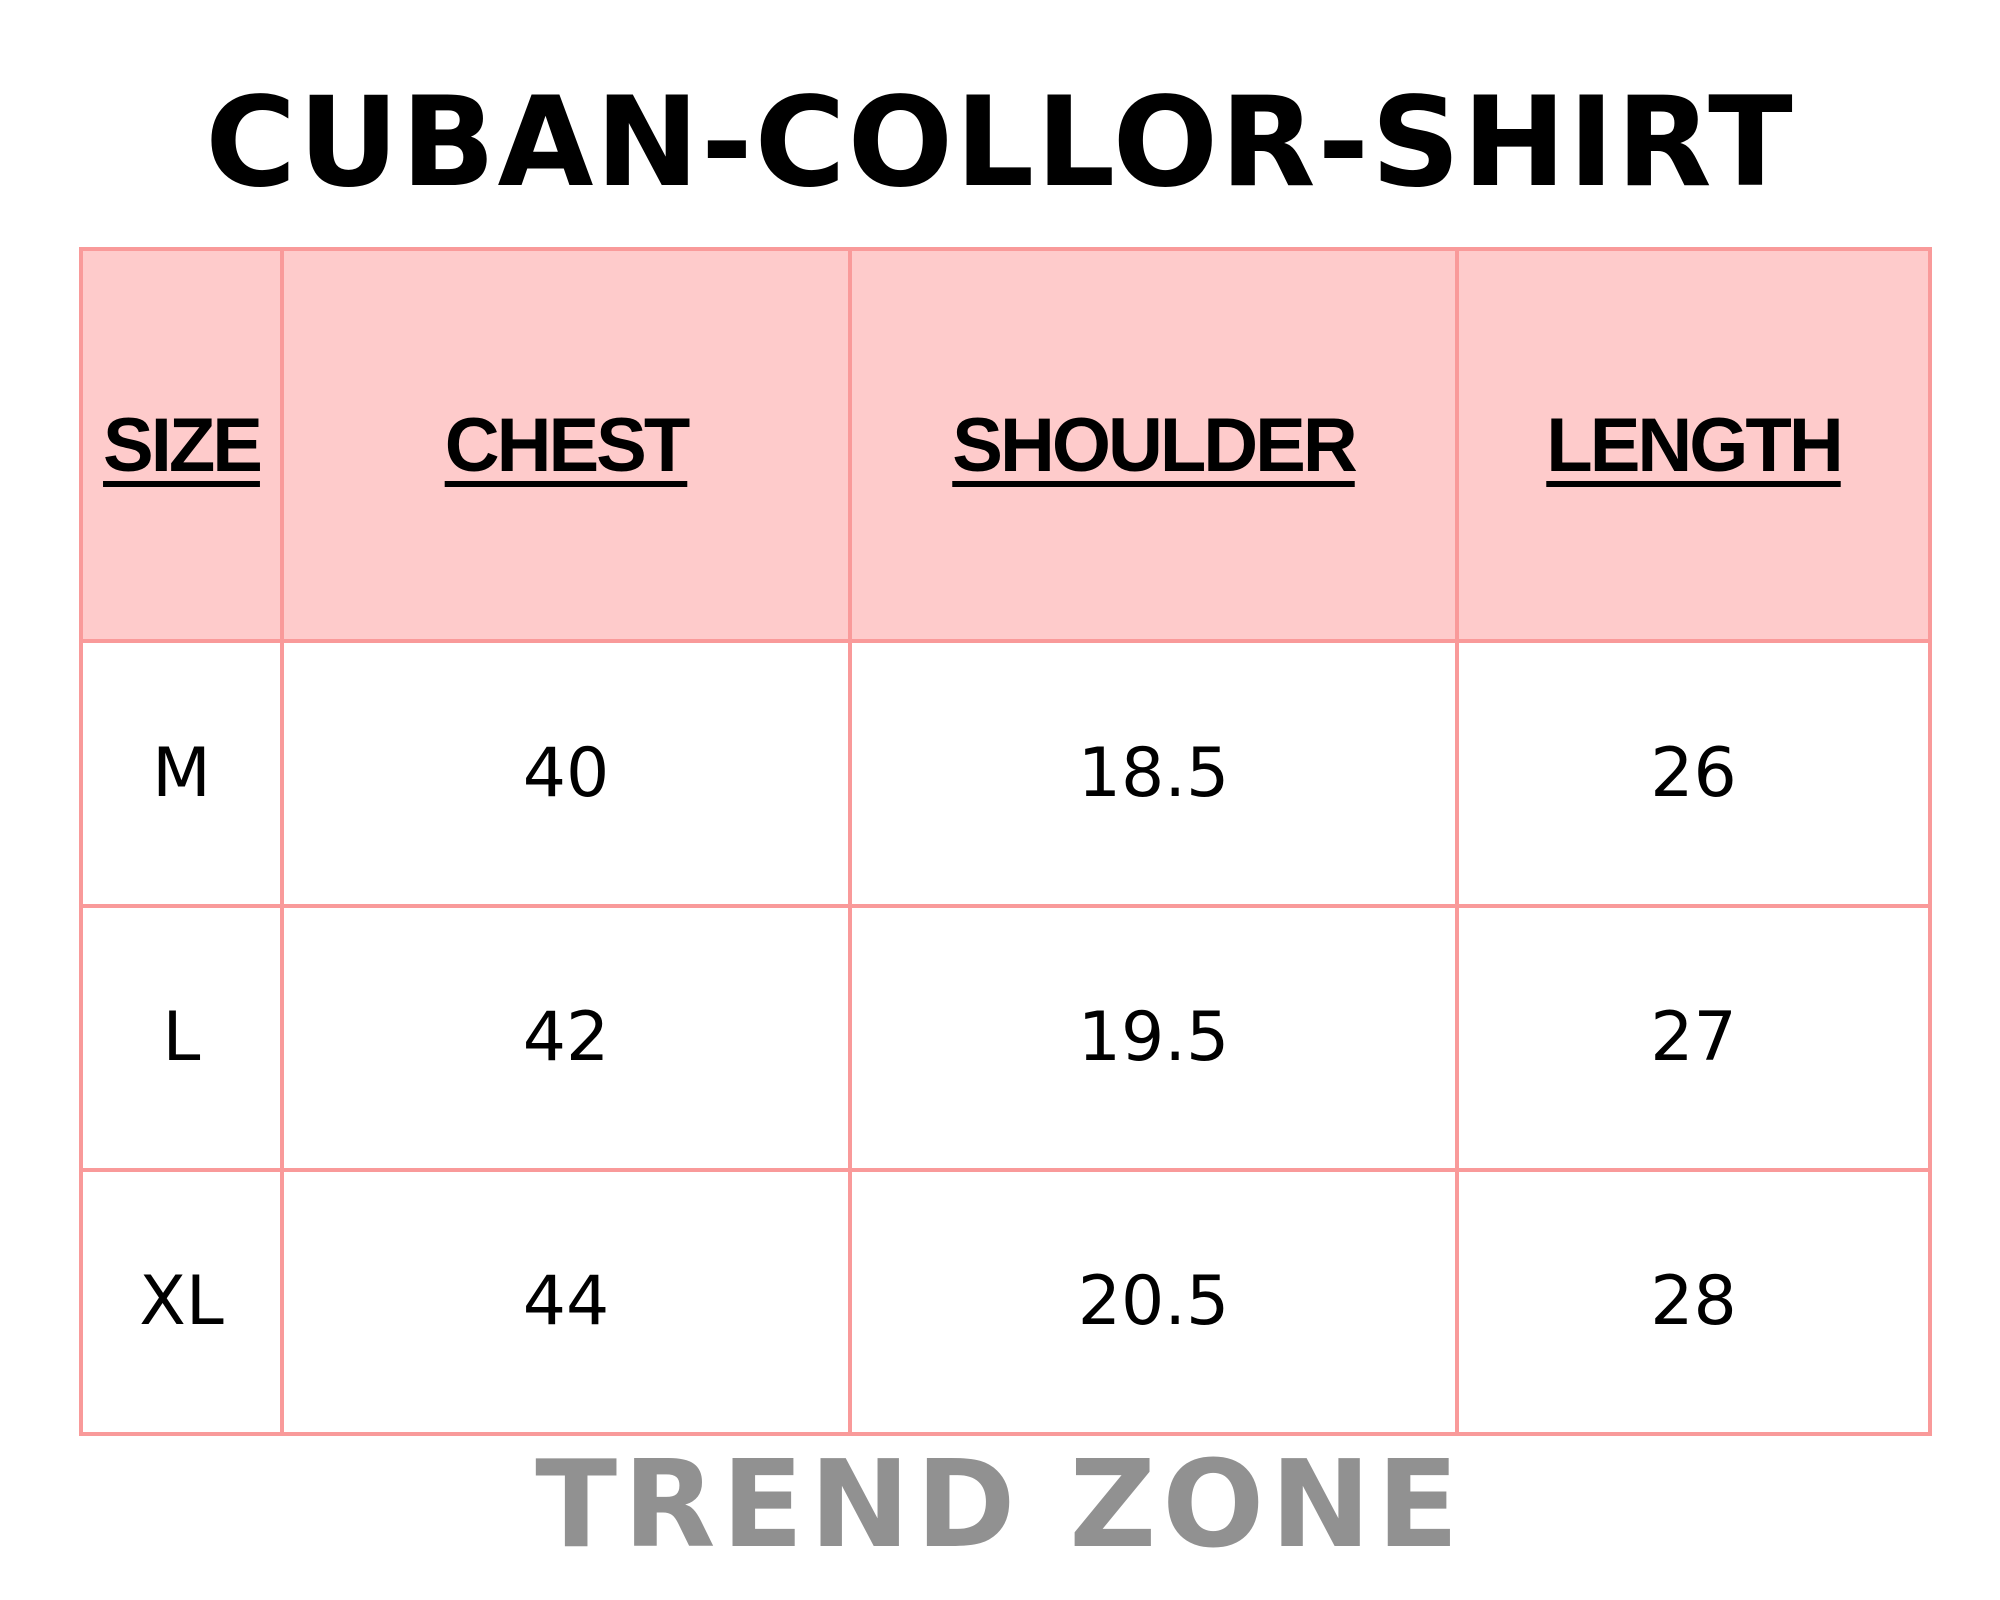 The image size is (2000, 1600). I want to click on header-length: LENGTH, so click(1693, 445).